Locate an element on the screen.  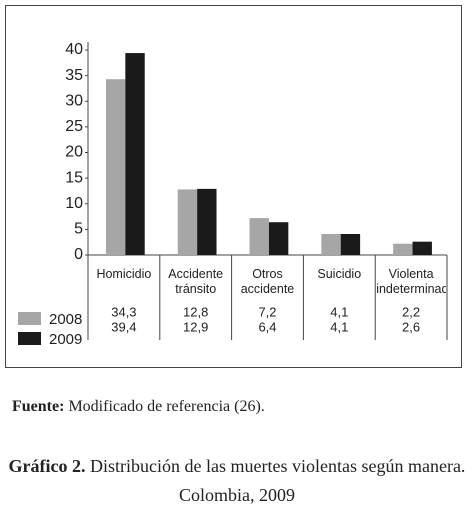
value-label: 39,4 is located at coordinates (123, 326).